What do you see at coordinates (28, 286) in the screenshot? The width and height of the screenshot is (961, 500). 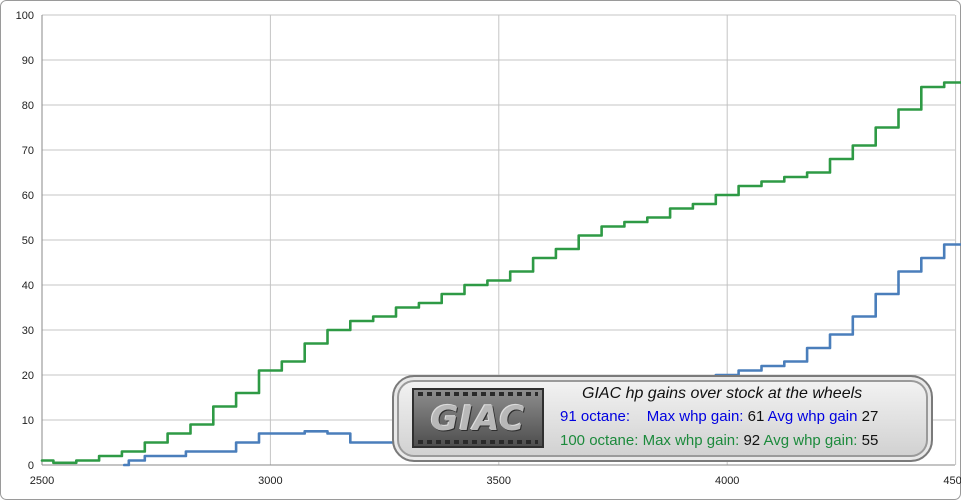 I see `y-tick-label: 40` at bounding box center [28, 286].